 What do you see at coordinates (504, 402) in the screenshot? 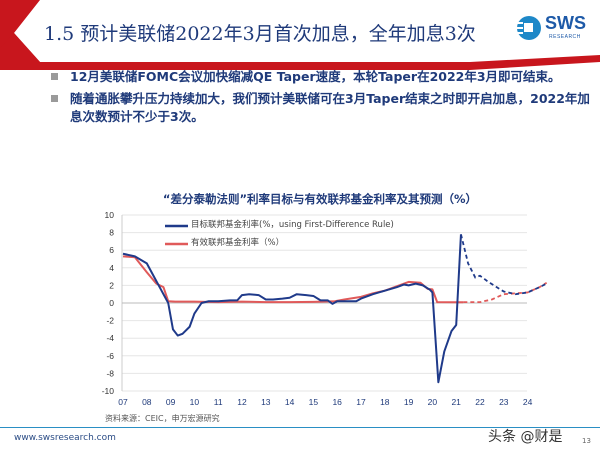
I see `x-tick-label: 23` at bounding box center [504, 402].